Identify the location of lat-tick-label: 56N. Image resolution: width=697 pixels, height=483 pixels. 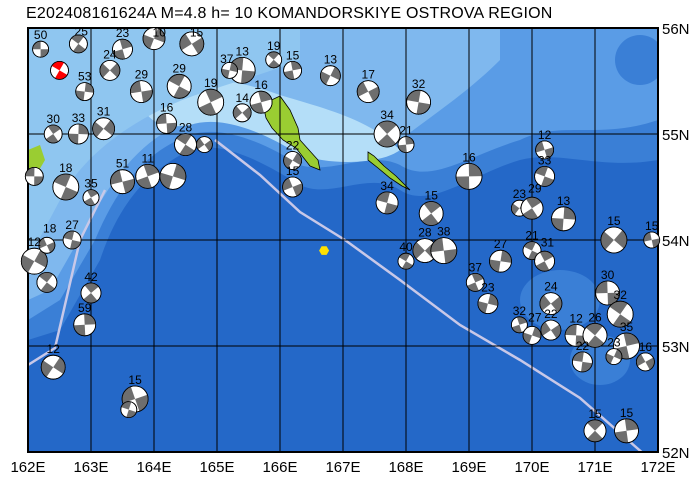
(676, 29).